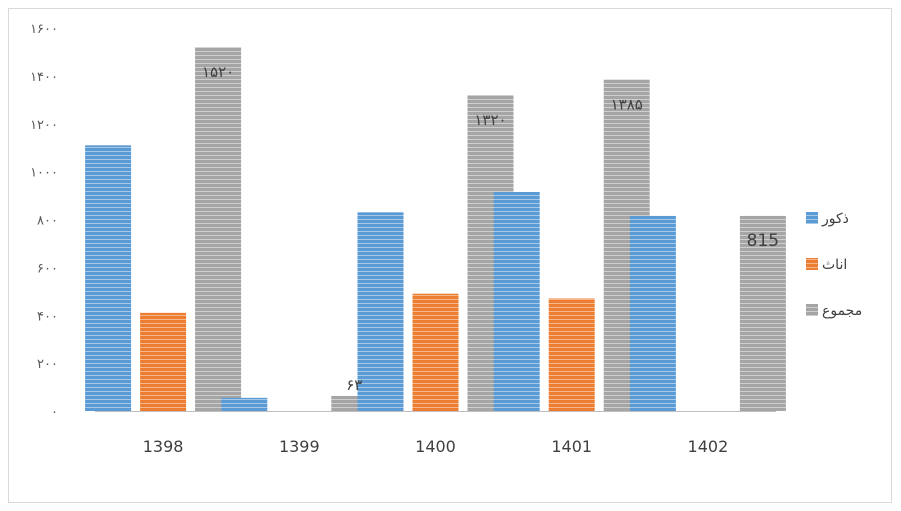 The width and height of the screenshot is (901, 511). Describe the element at coordinates (47, 316) in the screenshot. I see `y-tick-label: ۴۰۰` at that location.